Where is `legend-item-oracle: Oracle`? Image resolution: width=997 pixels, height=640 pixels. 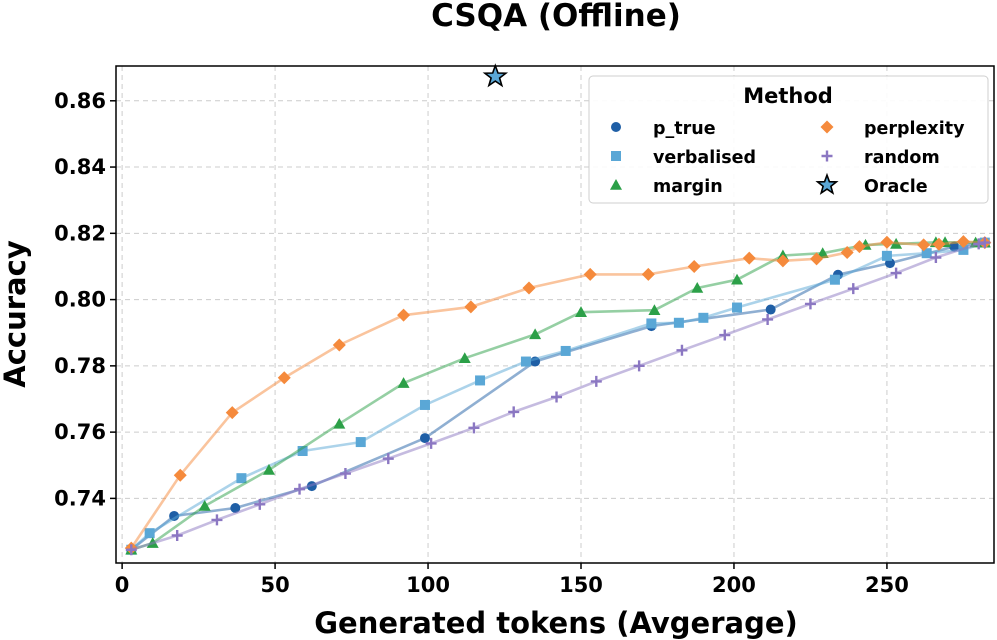 legend-item-oracle: Oracle is located at coordinates (871, 184).